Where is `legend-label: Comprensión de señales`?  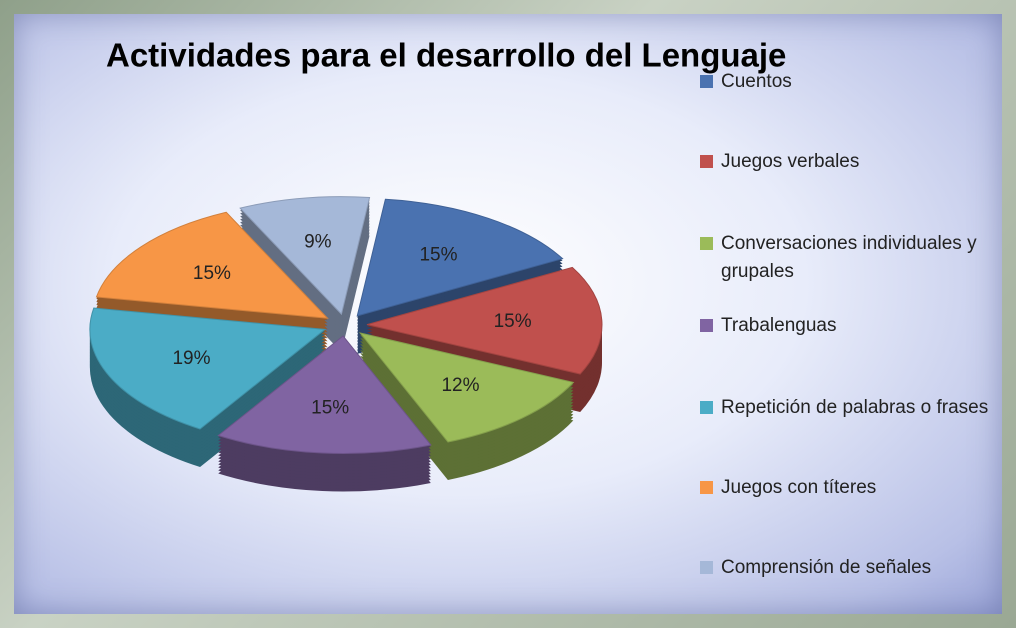 legend-label: Comprensión de señales is located at coordinates (826, 567).